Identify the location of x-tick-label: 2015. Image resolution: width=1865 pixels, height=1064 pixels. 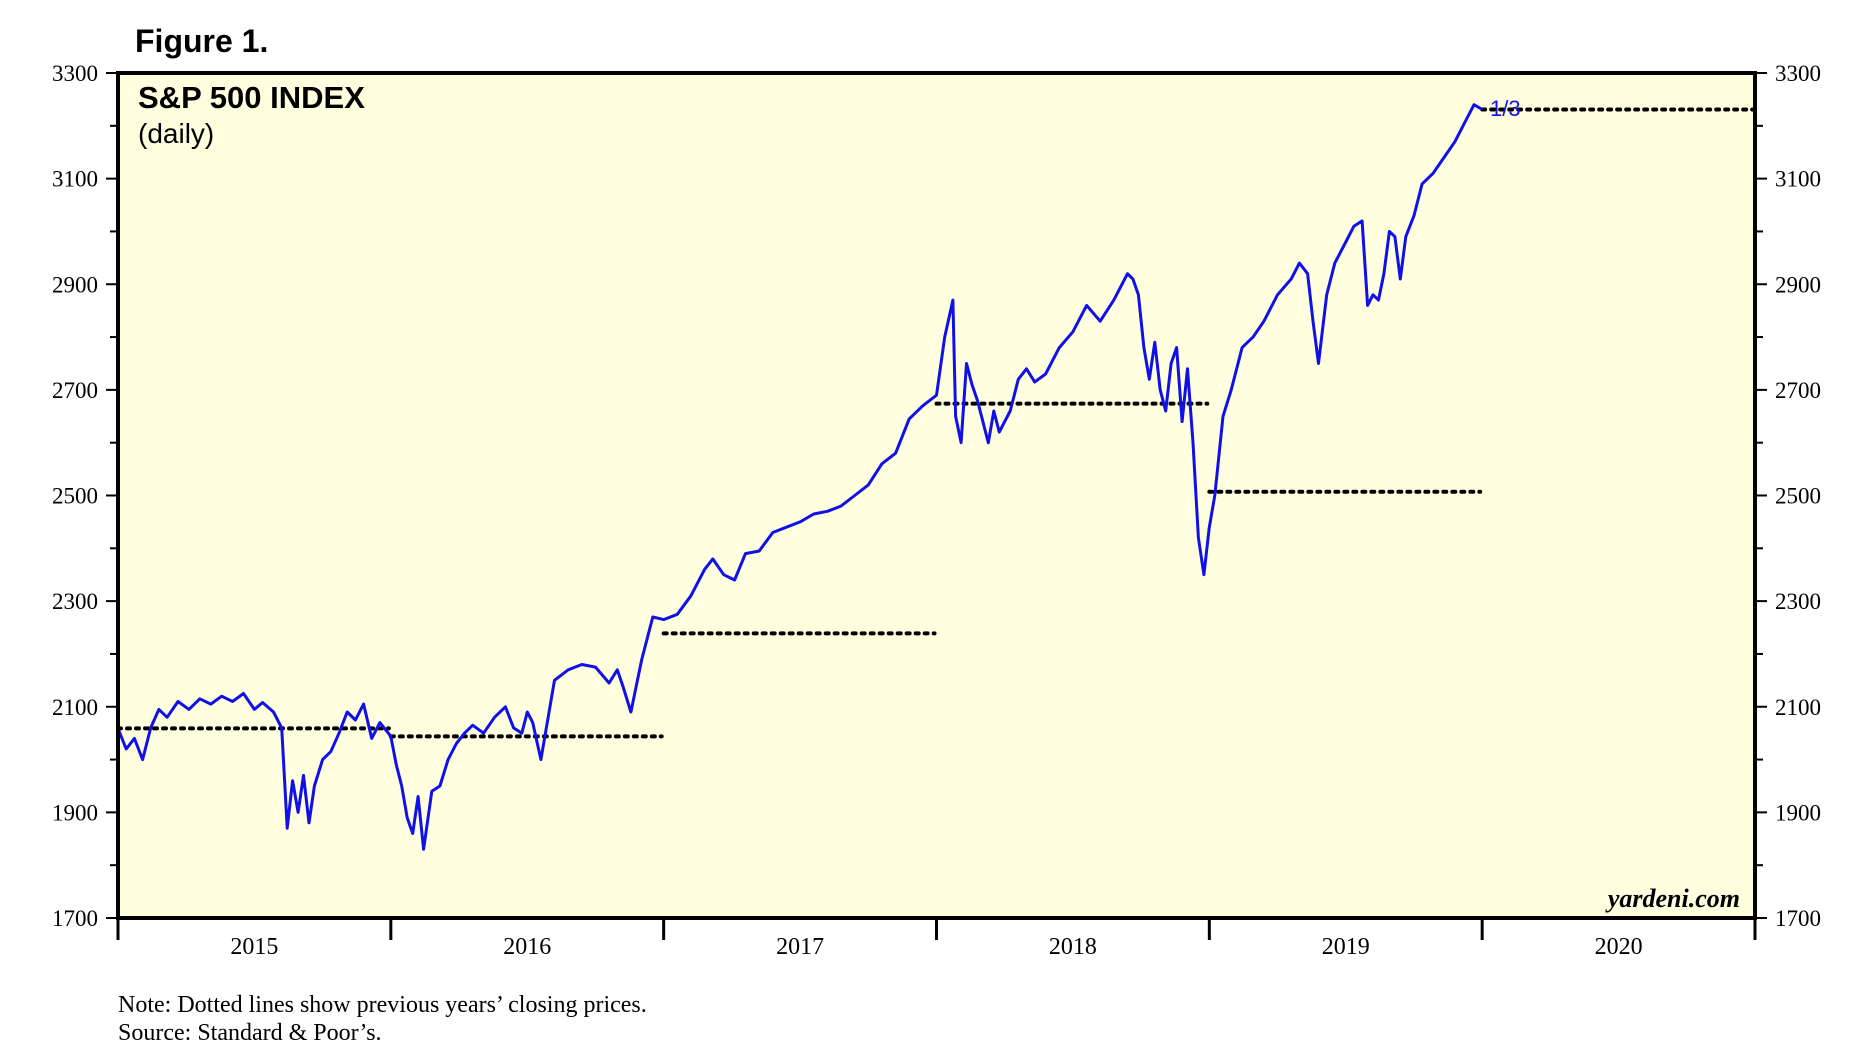
(254, 947).